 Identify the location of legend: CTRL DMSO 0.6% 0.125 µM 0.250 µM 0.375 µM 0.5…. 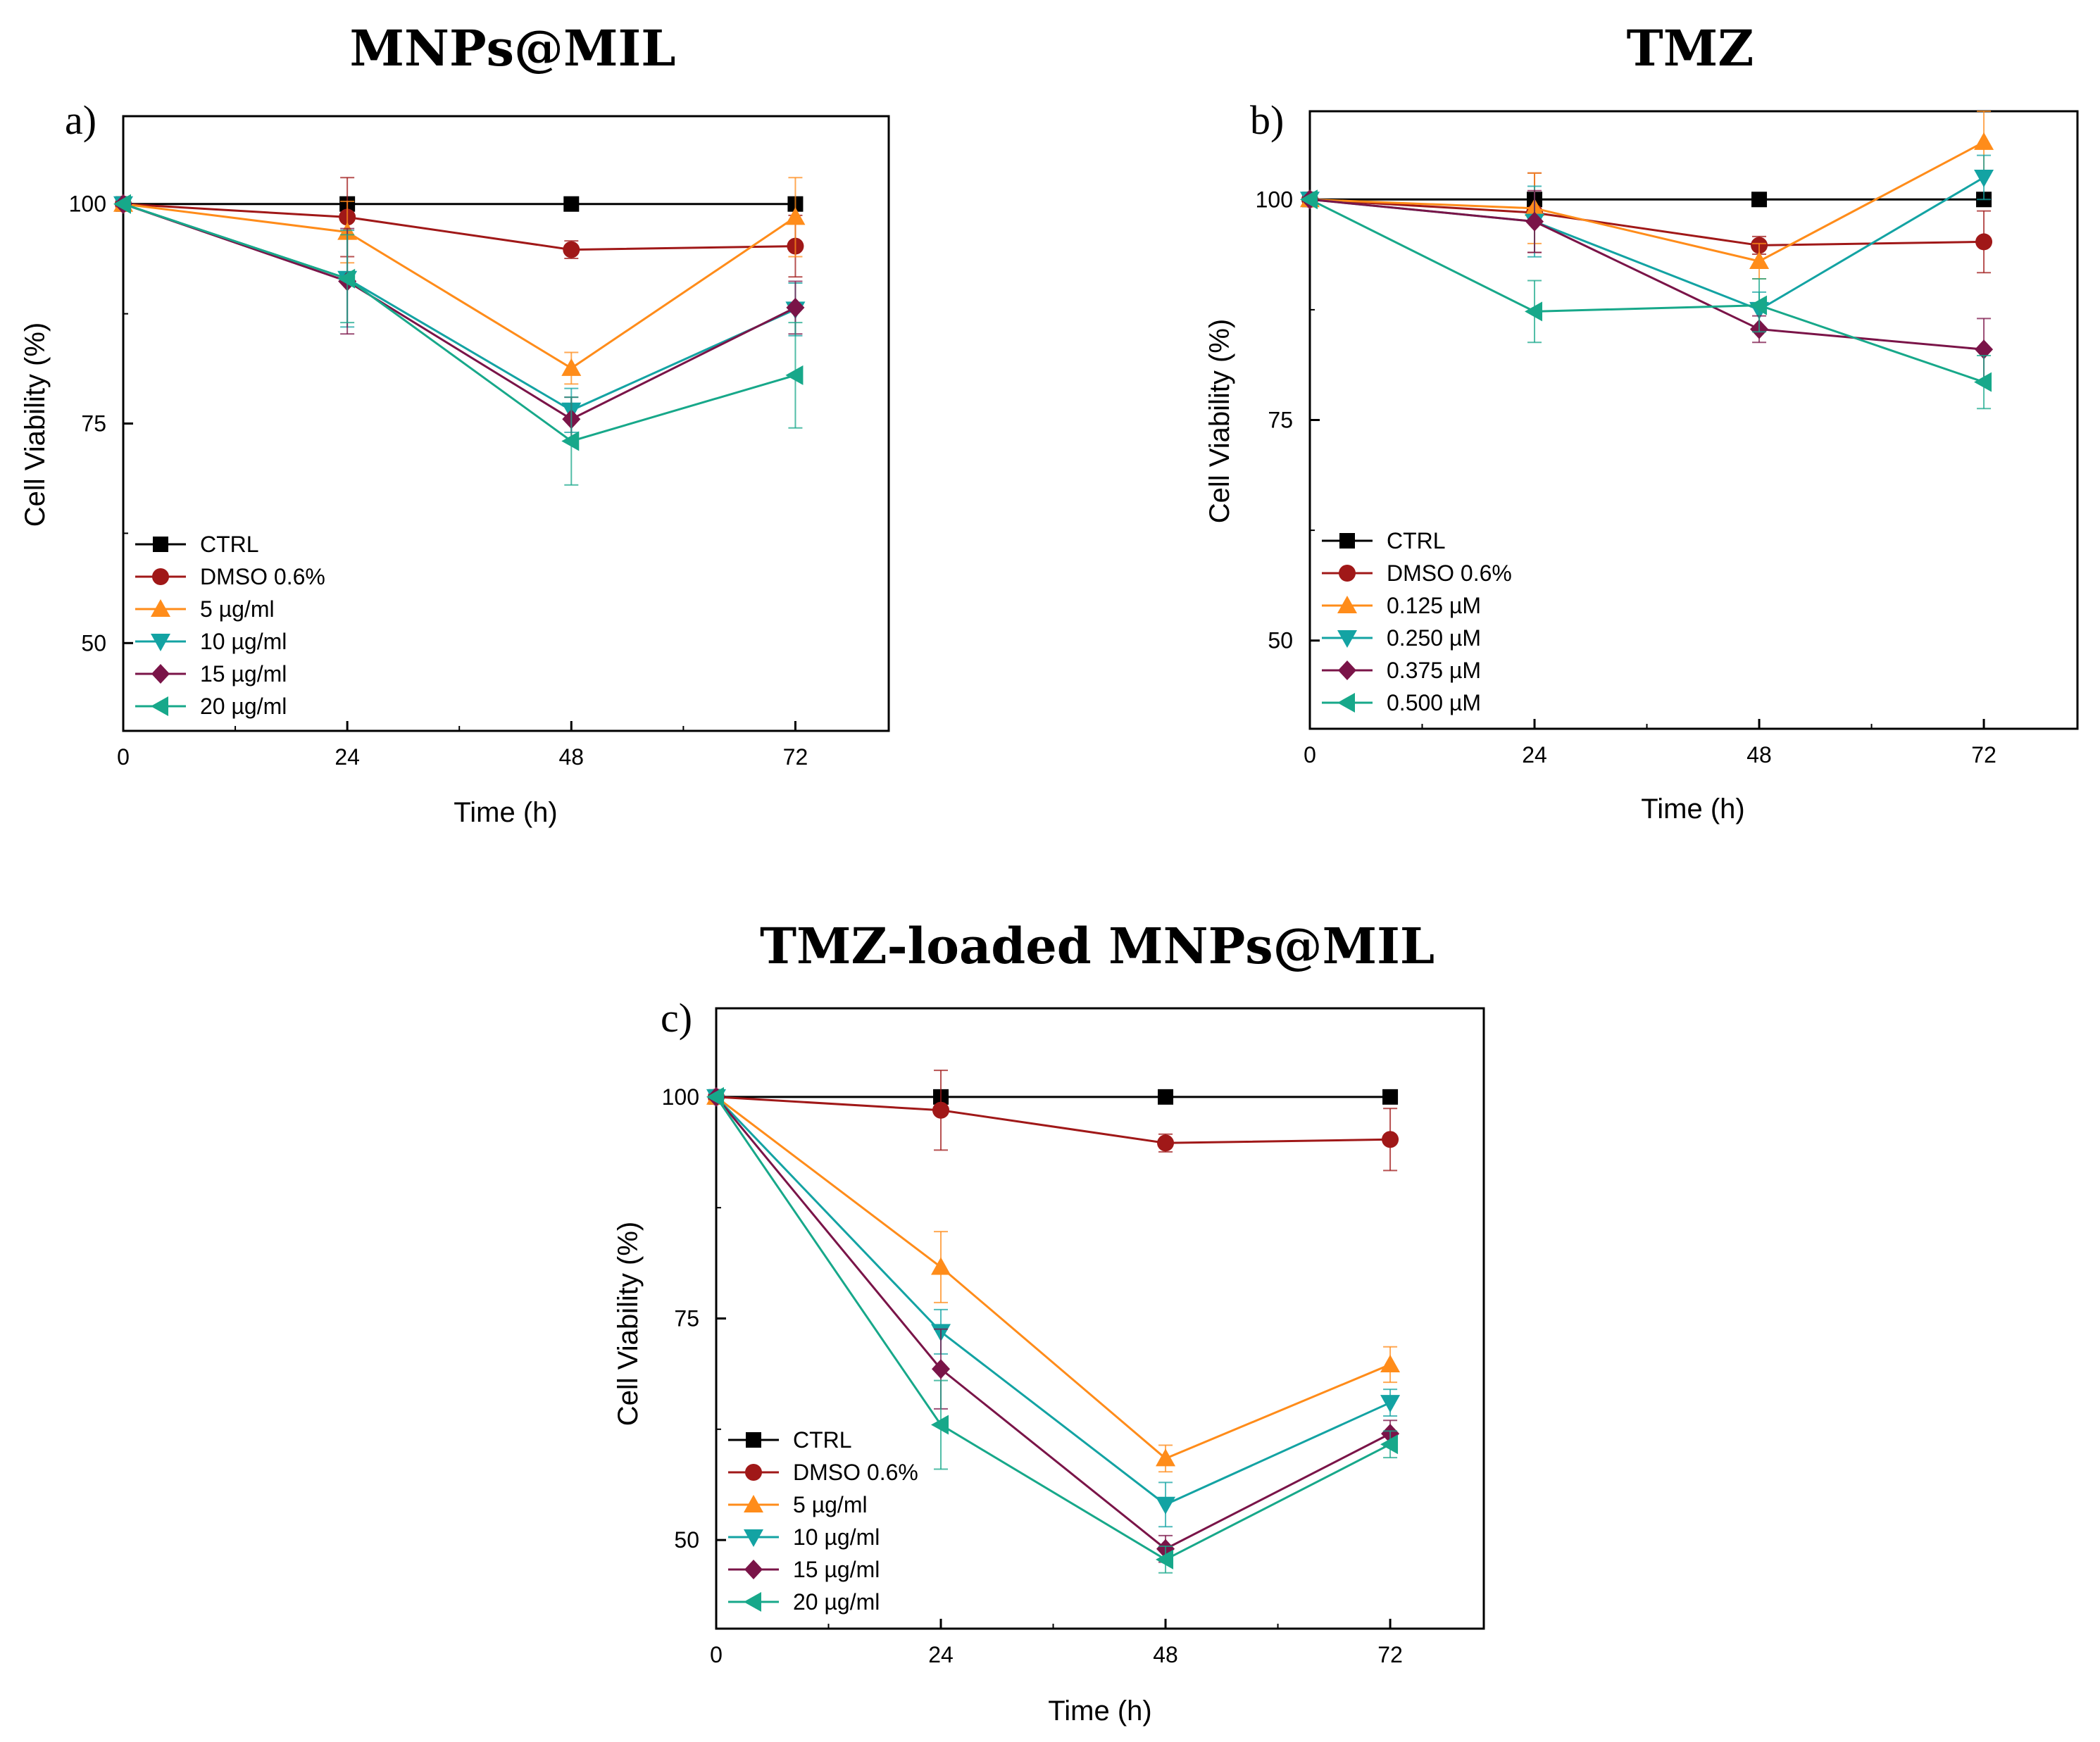
(1417, 622).